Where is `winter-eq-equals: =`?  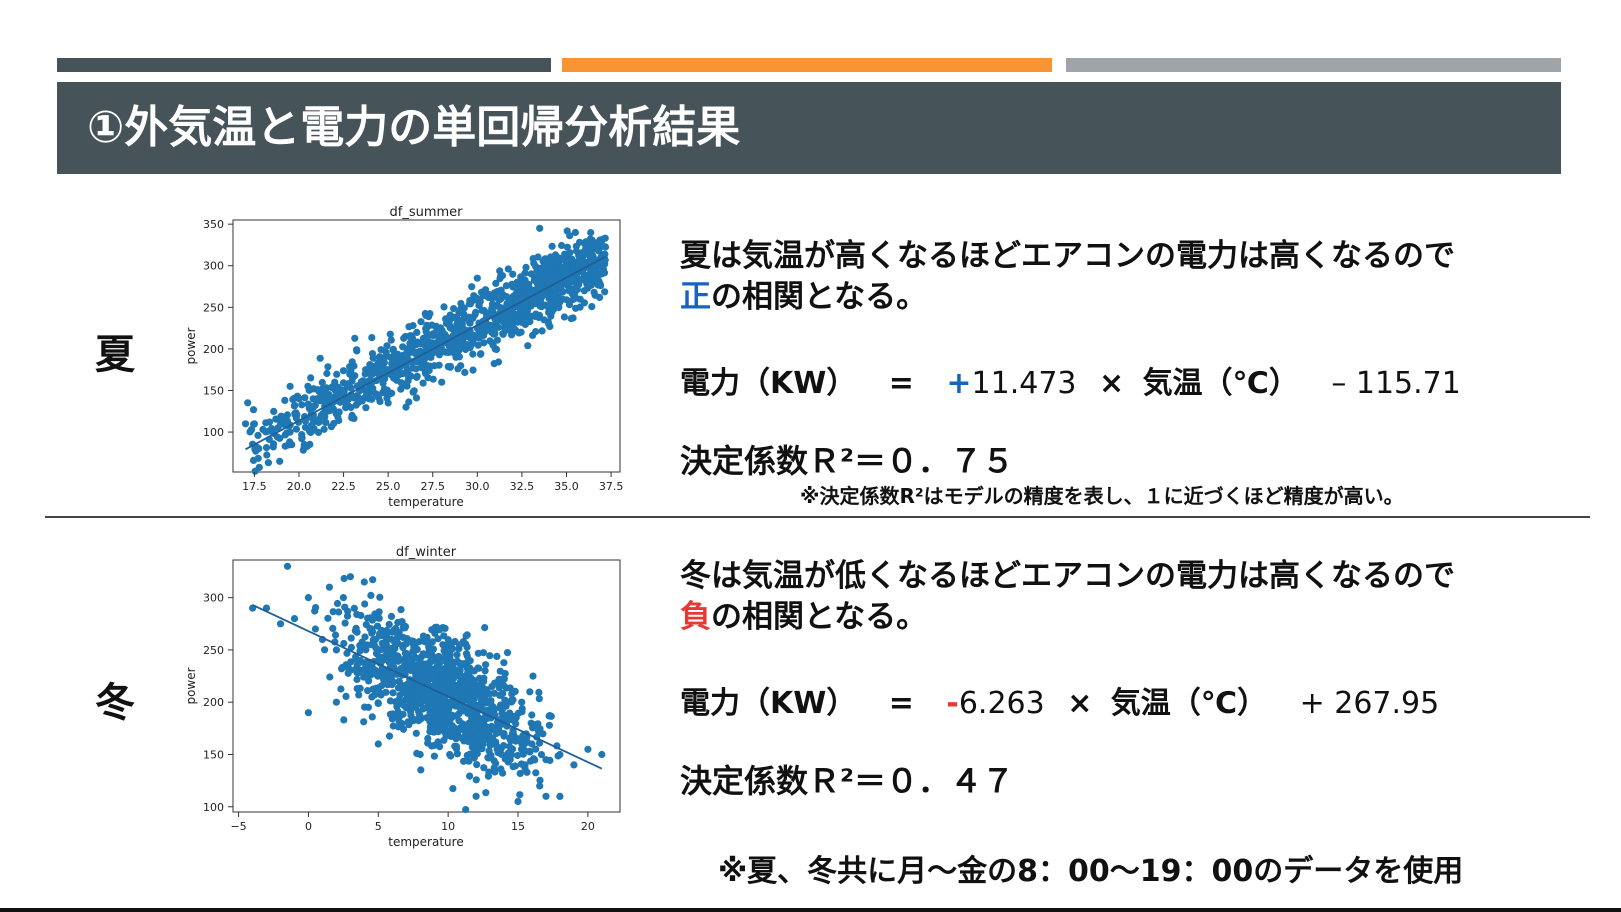 winter-eq-equals: = is located at coordinates (901, 703).